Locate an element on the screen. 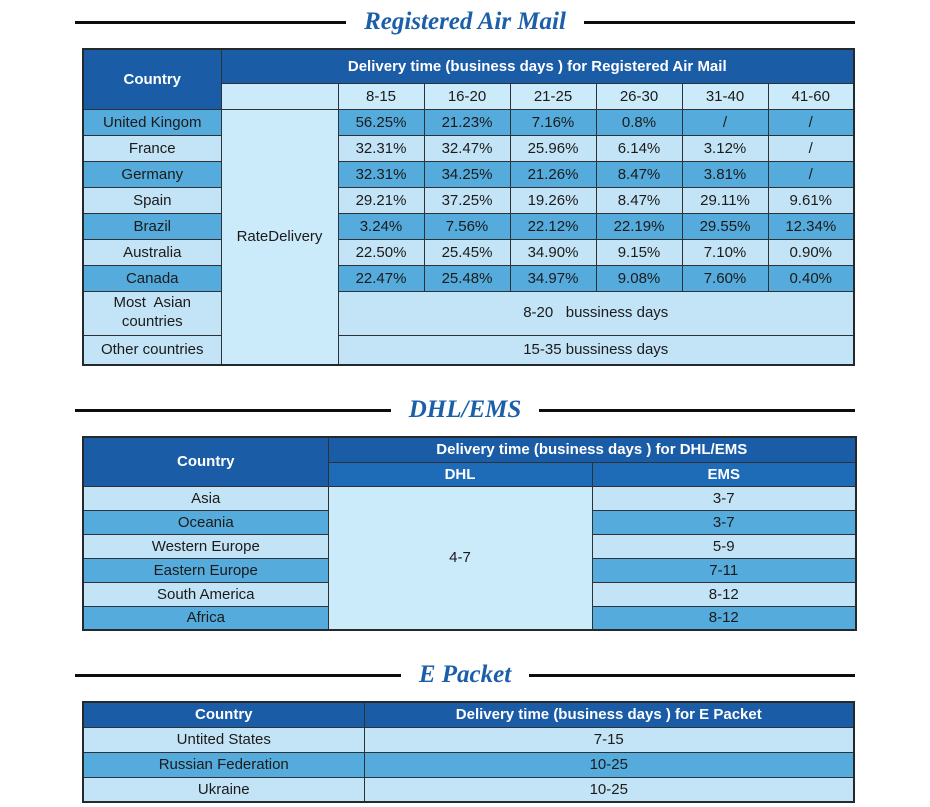  value-cell: 34.25% is located at coordinates (467, 174).